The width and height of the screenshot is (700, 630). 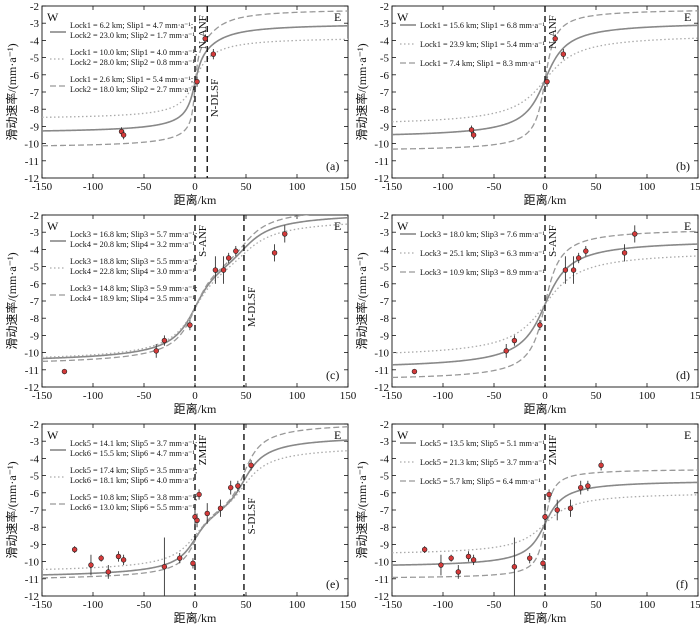 I want to click on legend-entry-line2: Lock4 = 18.9 km; Slip4 = 3.5 mm·a⁻¹, so click(x=132, y=298).